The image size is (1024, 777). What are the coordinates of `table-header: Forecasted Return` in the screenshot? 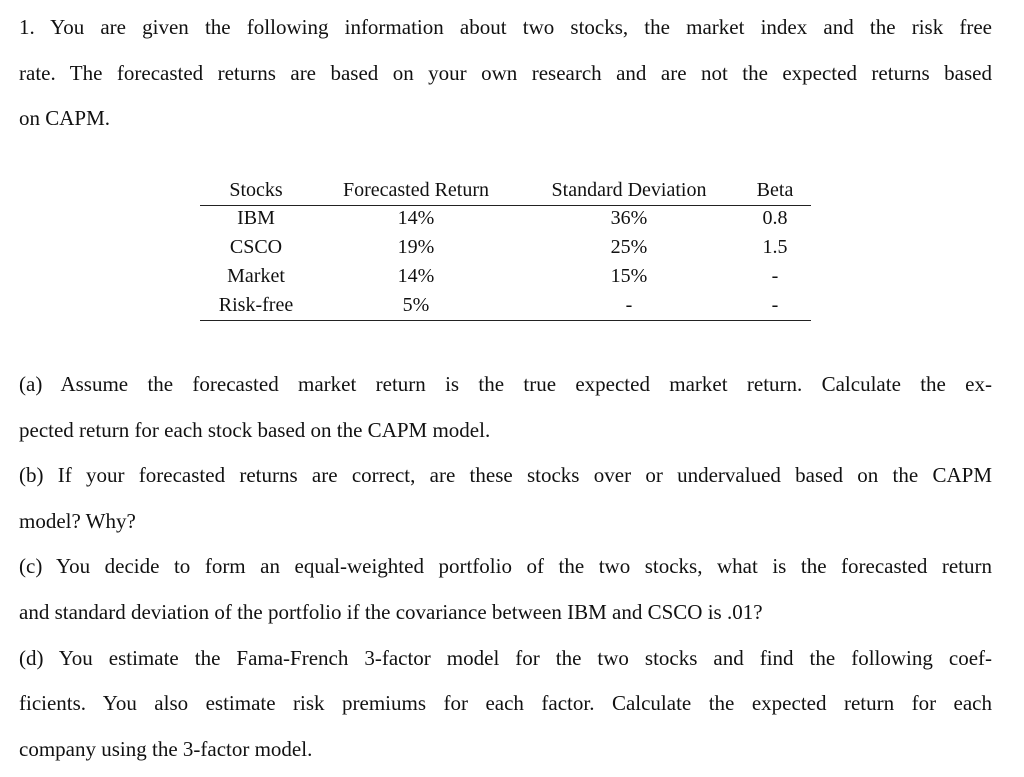 It's located at (416, 190).